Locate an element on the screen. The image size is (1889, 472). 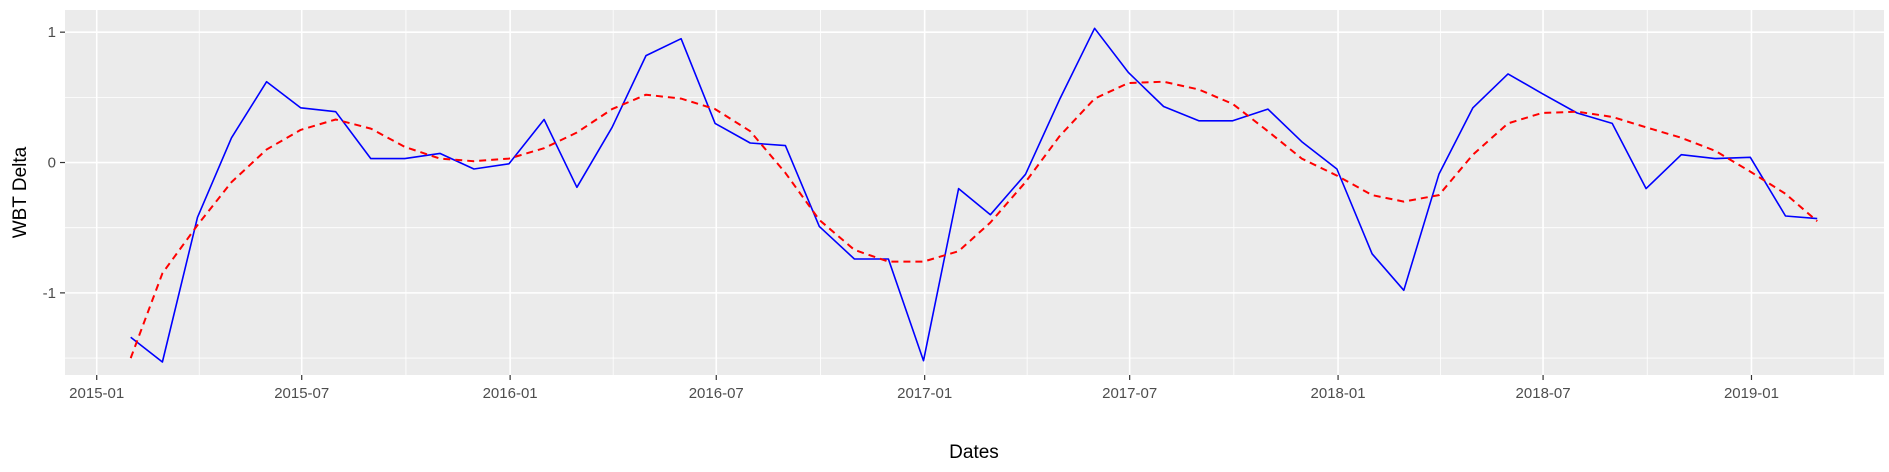
x-tick-label: 2017-07 is located at coordinates (1129, 393).